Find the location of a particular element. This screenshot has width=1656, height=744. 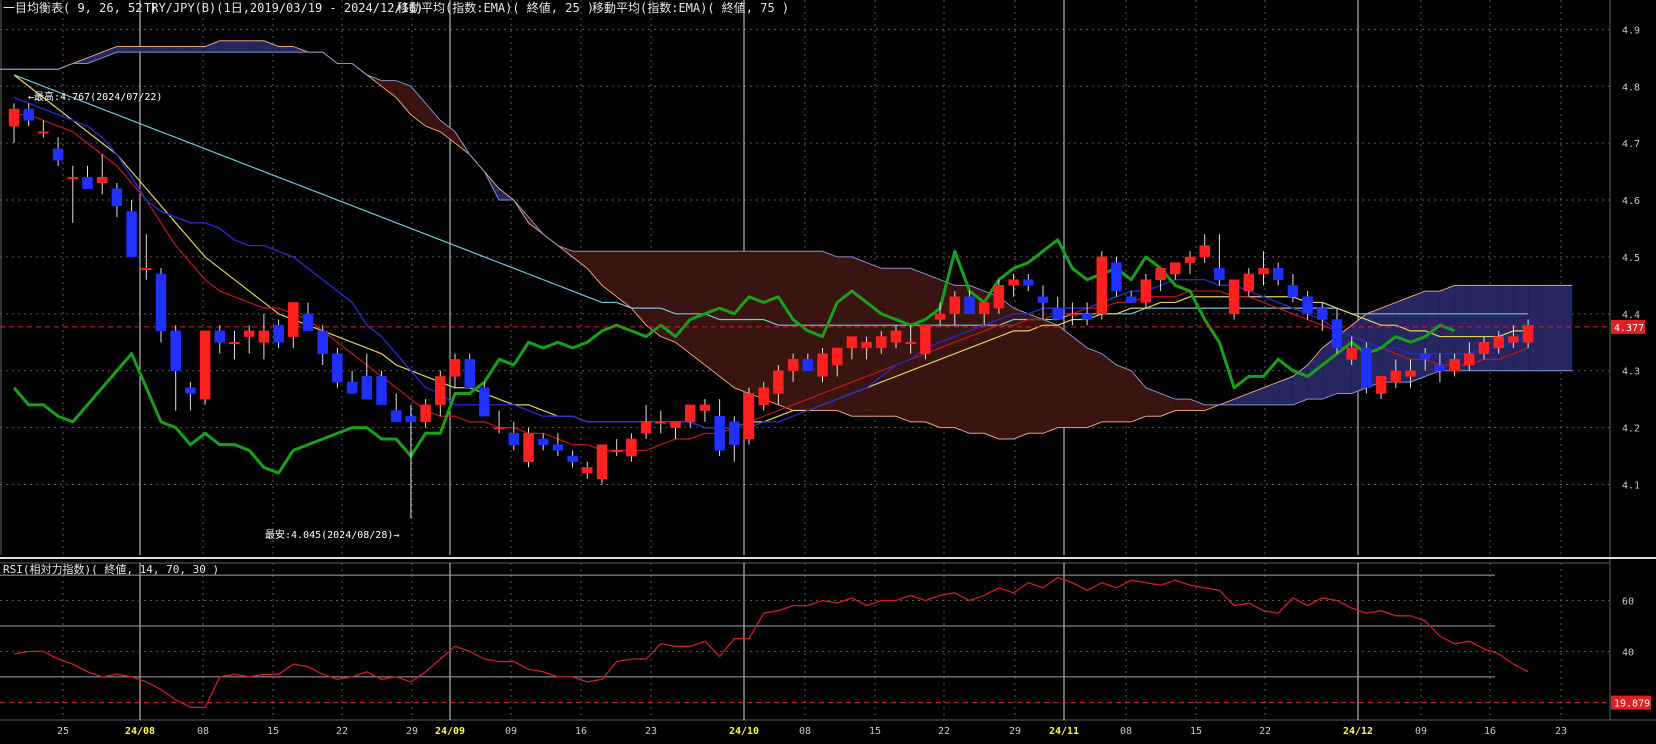

date-tick-label: 24/09 is located at coordinates (450, 731).